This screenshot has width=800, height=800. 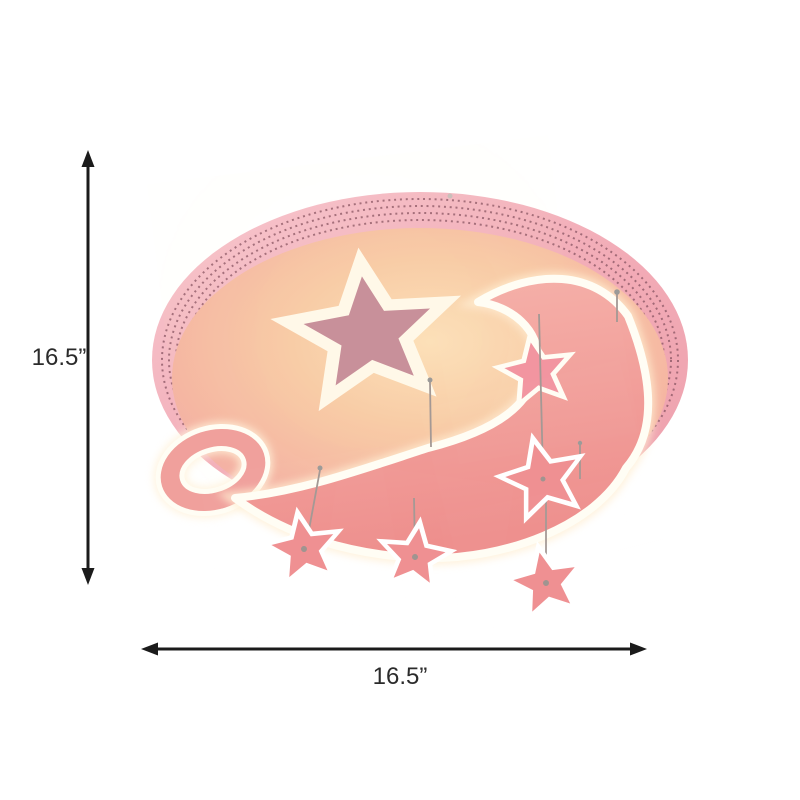 What do you see at coordinates (59, 357) in the screenshot?
I see `dimension-height-label: 16.5”` at bounding box center [59, 357].